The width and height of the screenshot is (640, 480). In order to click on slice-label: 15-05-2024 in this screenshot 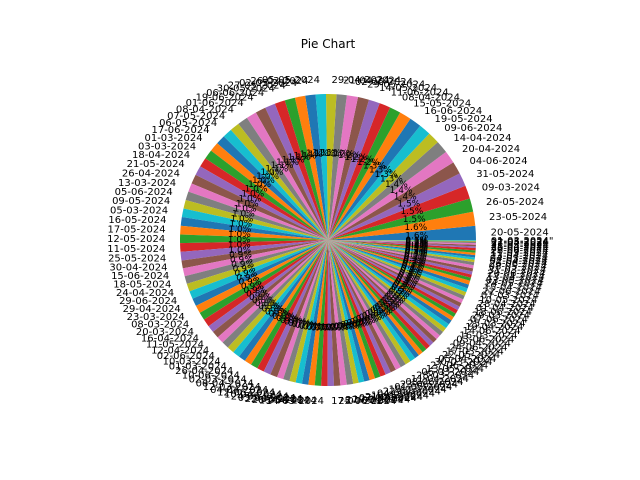, I will do `click(442, 104)`.